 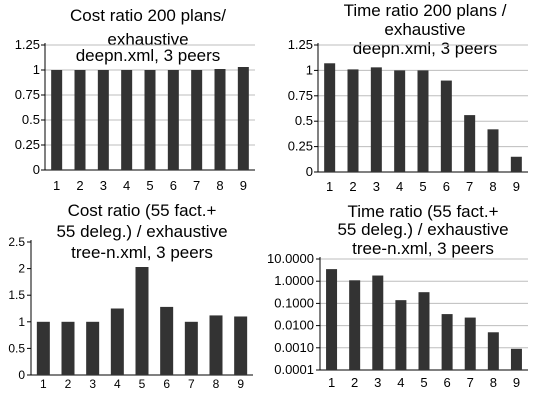 What do you see at coordinates (422, 211) in the screenshot?
I see `chart-title-line: Time ratio (55 fact.+` at bounding box center [422, 211].